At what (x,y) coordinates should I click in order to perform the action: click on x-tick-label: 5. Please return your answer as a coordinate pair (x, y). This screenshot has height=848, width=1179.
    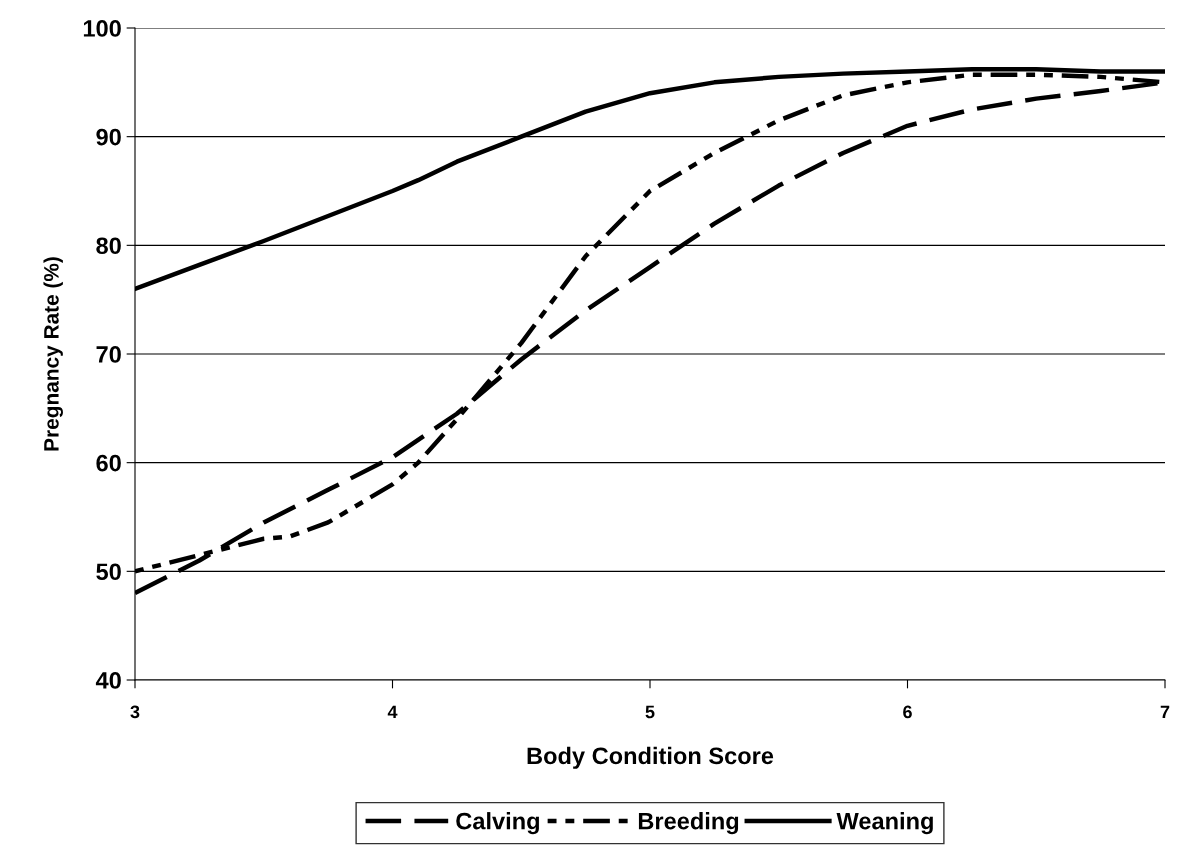
    Looking at the image, I should click on (650, 712).